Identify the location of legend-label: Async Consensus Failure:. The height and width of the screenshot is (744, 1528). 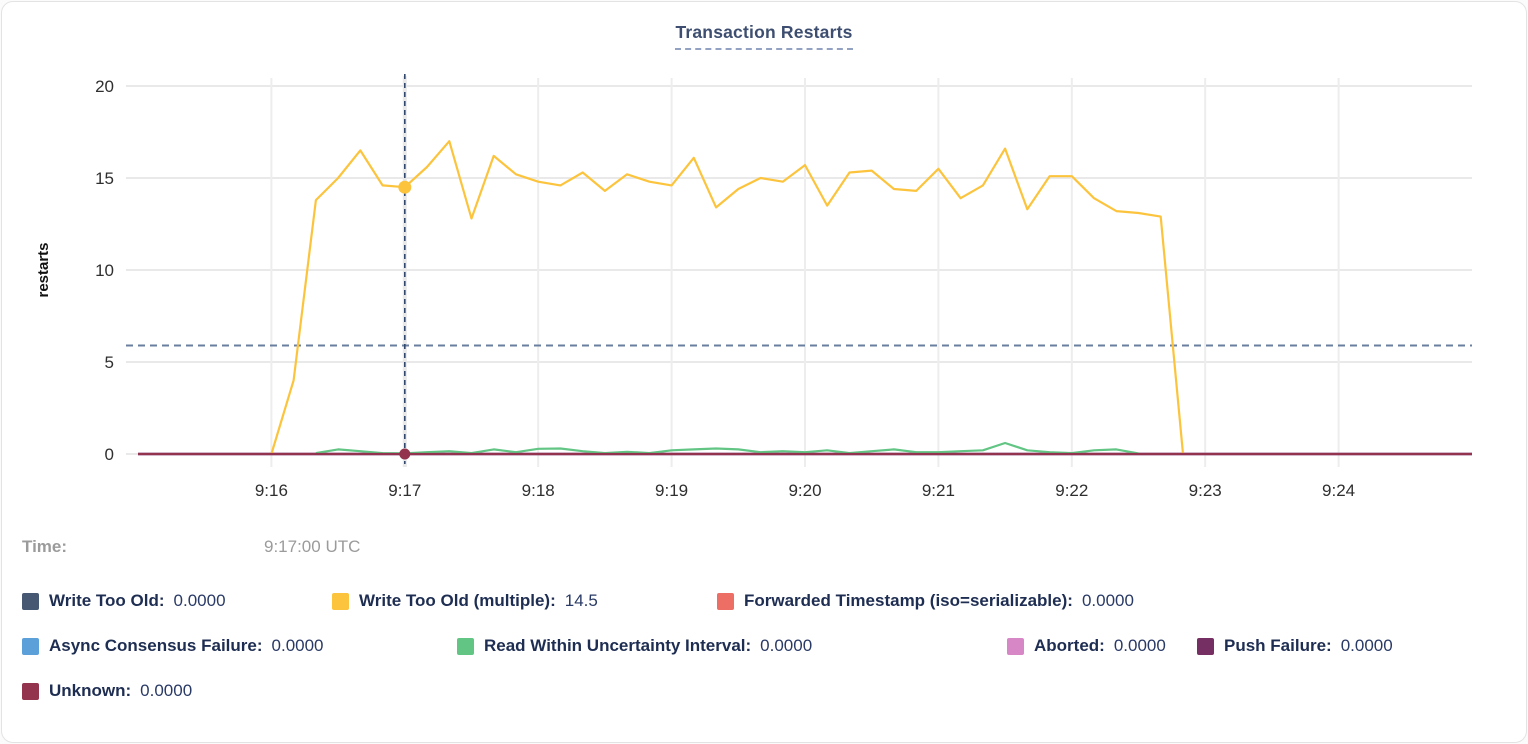
(156, 645).